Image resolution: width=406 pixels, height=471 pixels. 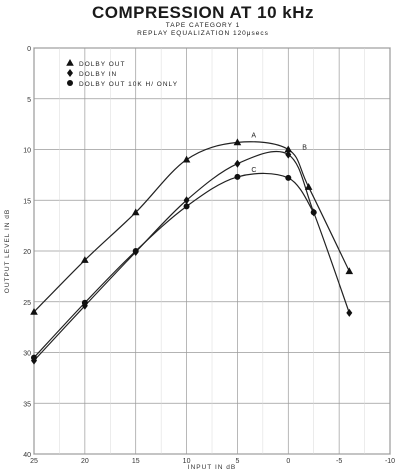 I want to click on x-tick-label: -5, so click(x=339, y=461).